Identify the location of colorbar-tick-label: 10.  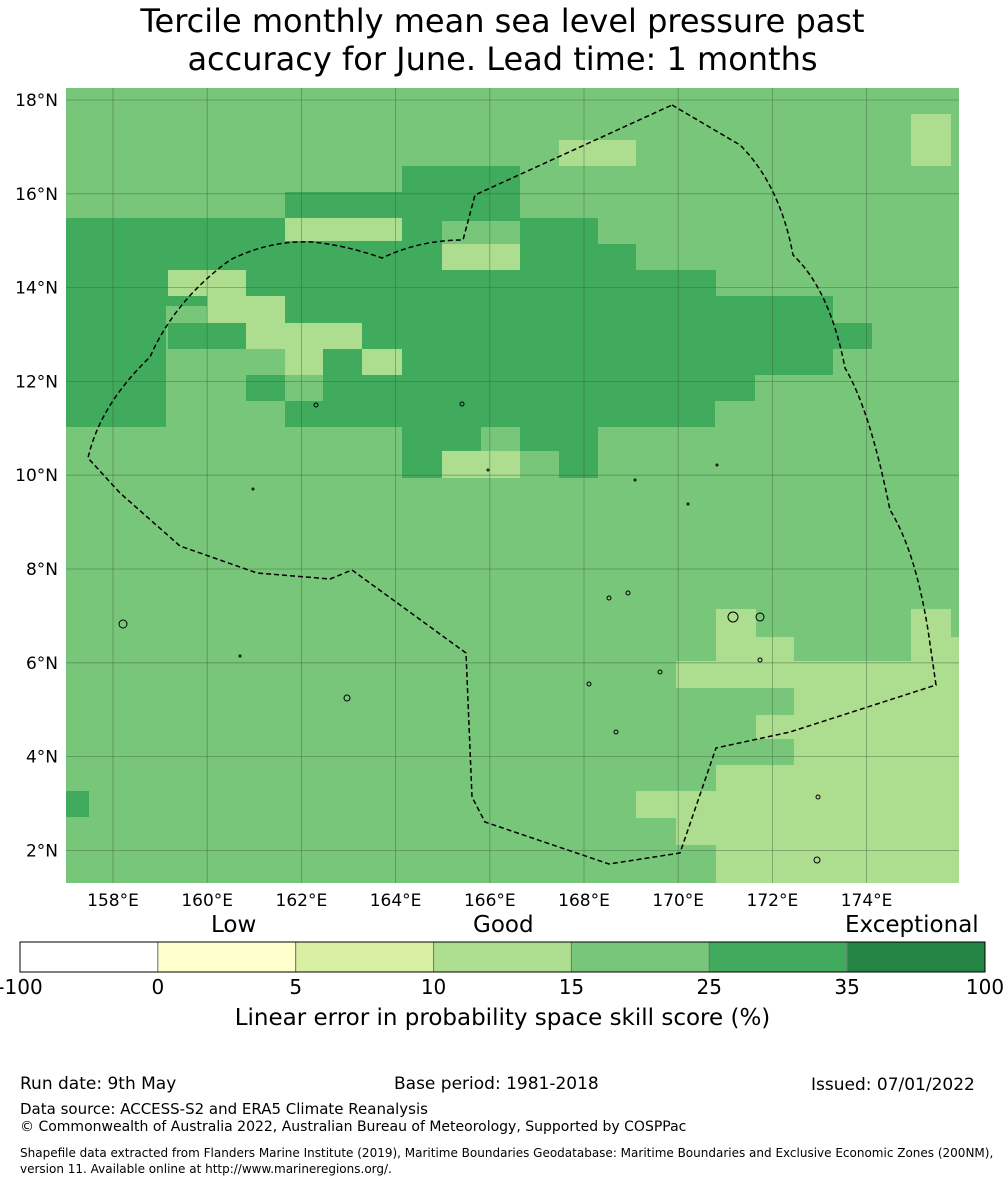
(433, 987).